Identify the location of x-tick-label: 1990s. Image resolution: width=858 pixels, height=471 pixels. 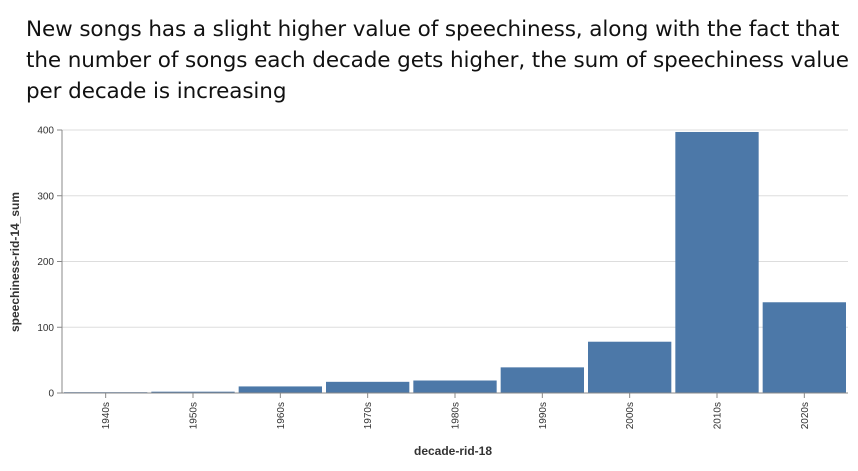
(543, 415).